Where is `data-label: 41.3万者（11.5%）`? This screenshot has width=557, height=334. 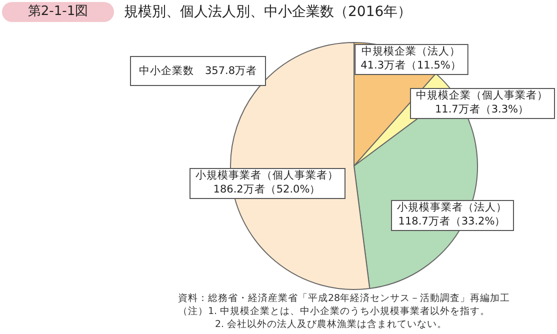
data-label: 41.3万者（11.5%） is located at coordinates (411, 65).